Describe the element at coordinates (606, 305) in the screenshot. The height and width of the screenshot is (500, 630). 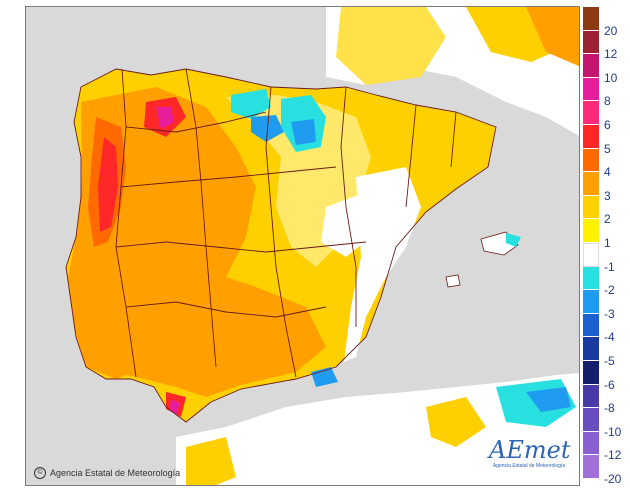
I see `legend-row: -3` at that location.